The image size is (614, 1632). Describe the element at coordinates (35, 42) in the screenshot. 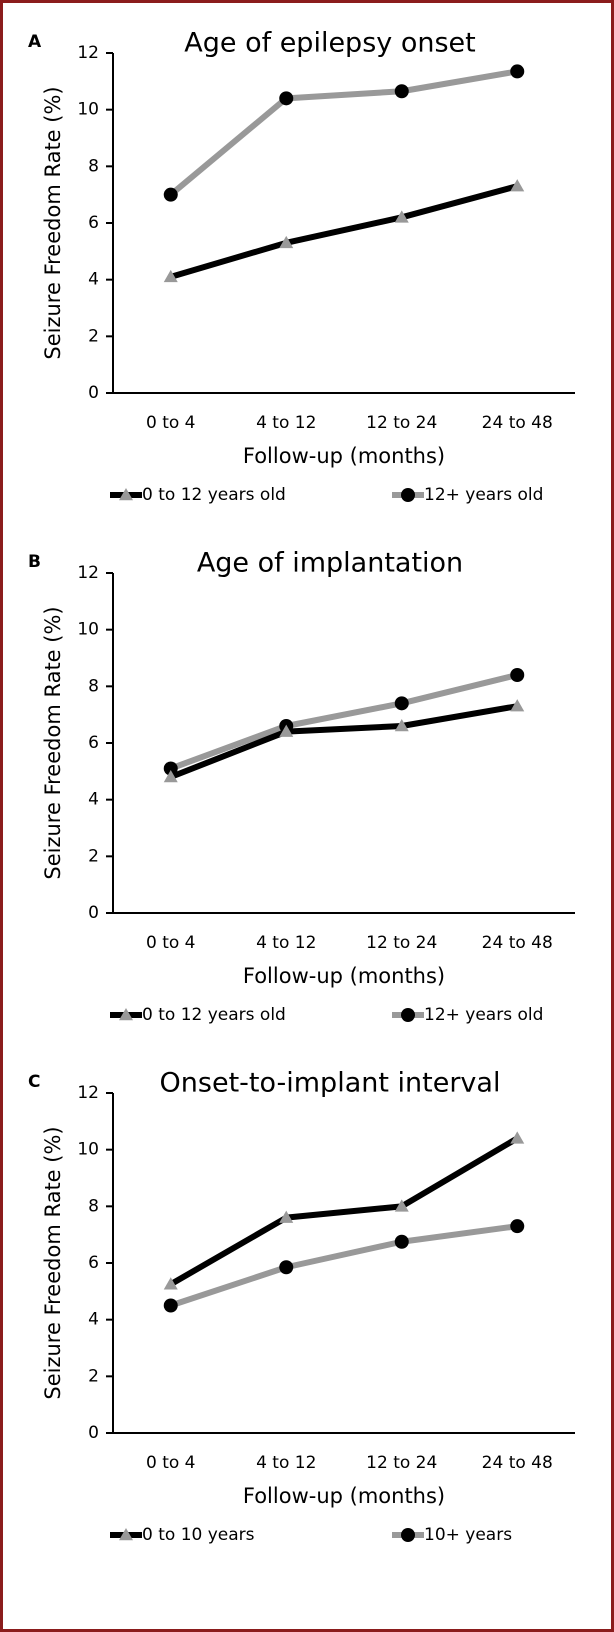

I see `panel-label: A` at that location.